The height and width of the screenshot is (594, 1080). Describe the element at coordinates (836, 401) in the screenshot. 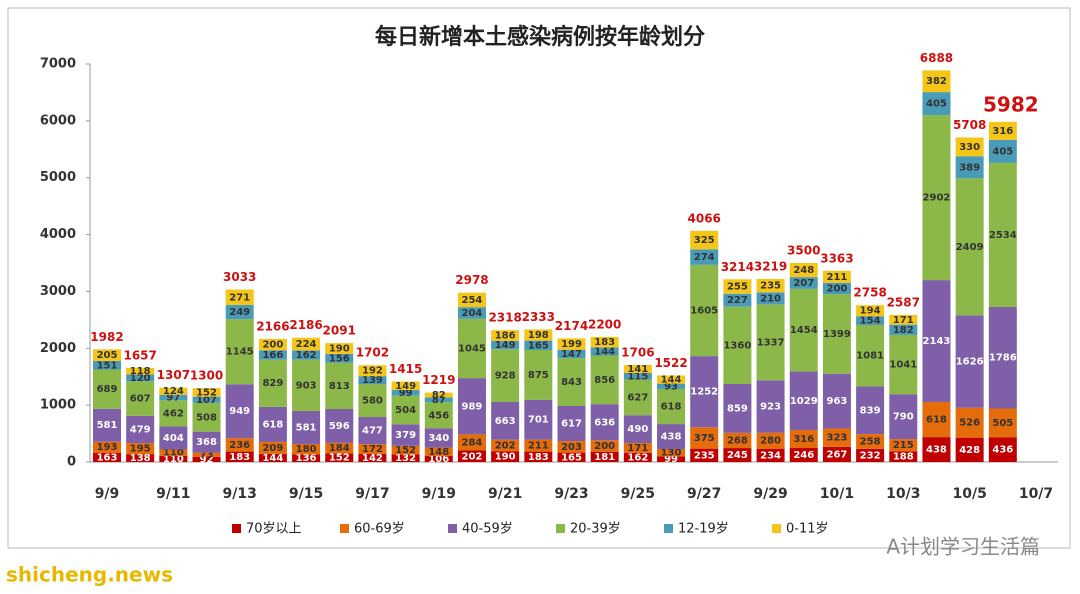

I see `data-label: 963` at that location.